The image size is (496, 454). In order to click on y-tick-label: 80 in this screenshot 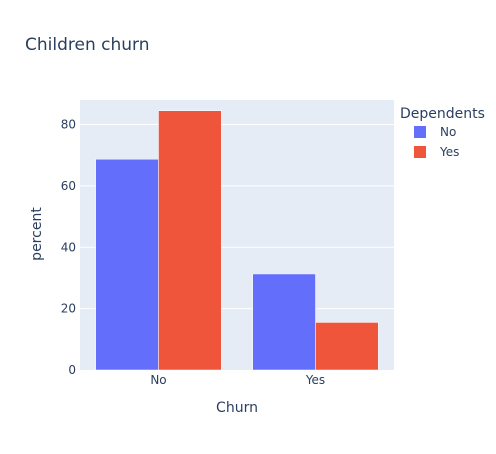, I will do `click(68, 125)`.